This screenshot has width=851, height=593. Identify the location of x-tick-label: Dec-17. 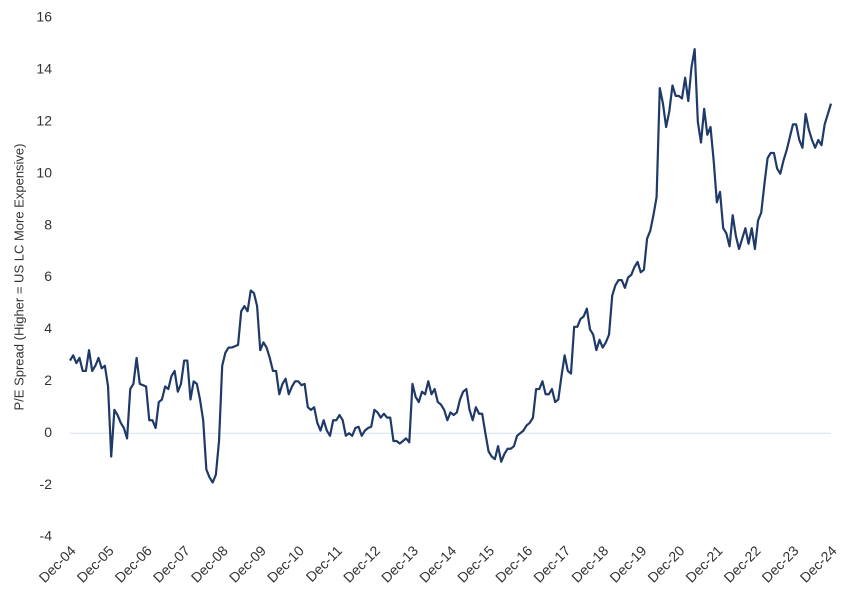
(551, 563).